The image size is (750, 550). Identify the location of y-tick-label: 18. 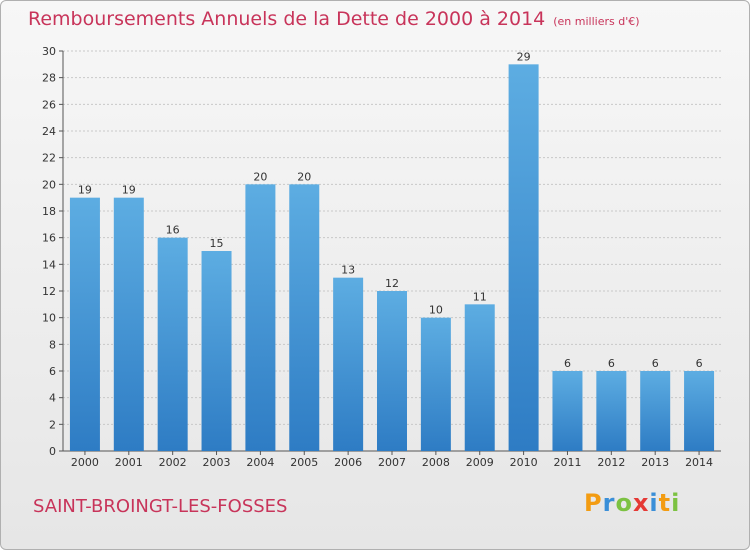
(49, 211).